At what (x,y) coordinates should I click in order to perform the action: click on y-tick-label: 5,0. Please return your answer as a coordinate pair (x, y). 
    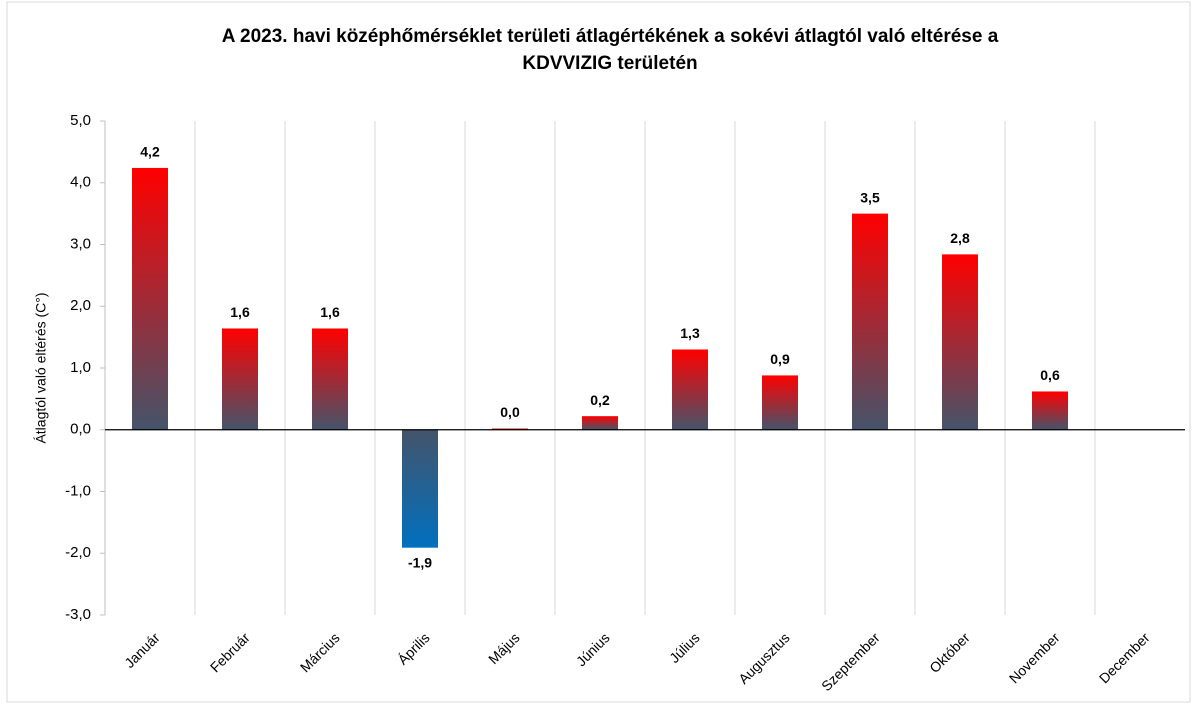
    Looking at the image, I should click on (80, 120).